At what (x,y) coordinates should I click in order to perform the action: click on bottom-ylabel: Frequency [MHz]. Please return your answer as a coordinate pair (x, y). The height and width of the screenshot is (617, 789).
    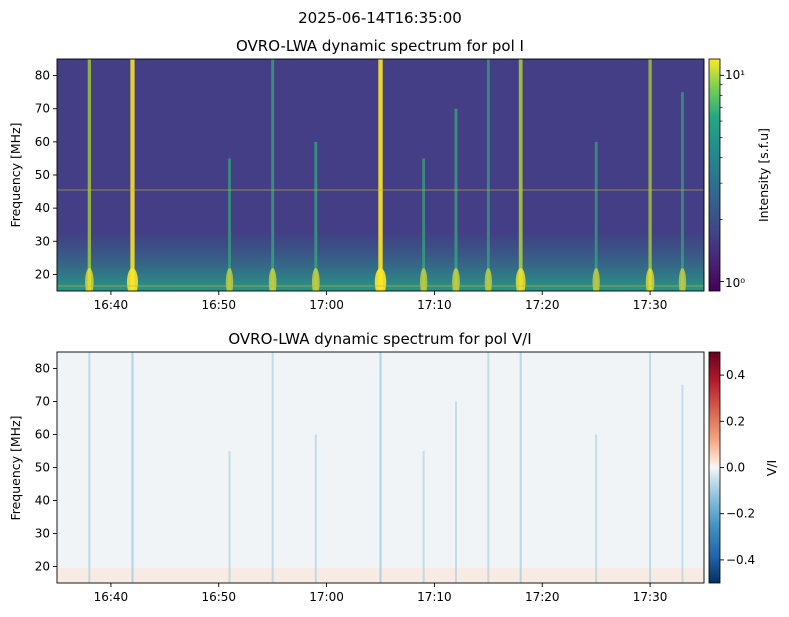
    Looking at the image, I should click on (15, 467).